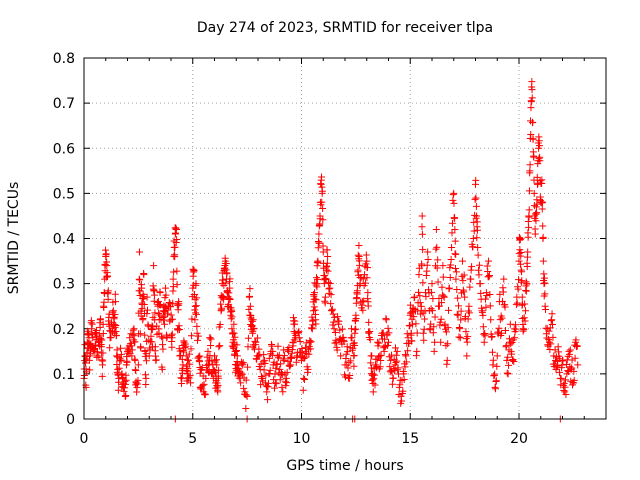  I want to click on y-tick-label: 0.6, so click(64, 149).